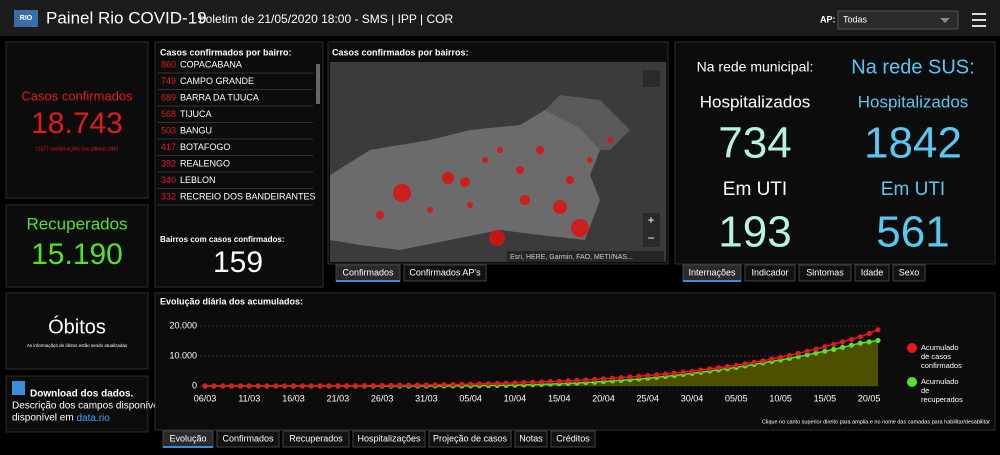 This screenshot has width=1000, height=455. Describe the element at coordinates (979, 20) in the screenshot. I see `menu-icon` at that location.